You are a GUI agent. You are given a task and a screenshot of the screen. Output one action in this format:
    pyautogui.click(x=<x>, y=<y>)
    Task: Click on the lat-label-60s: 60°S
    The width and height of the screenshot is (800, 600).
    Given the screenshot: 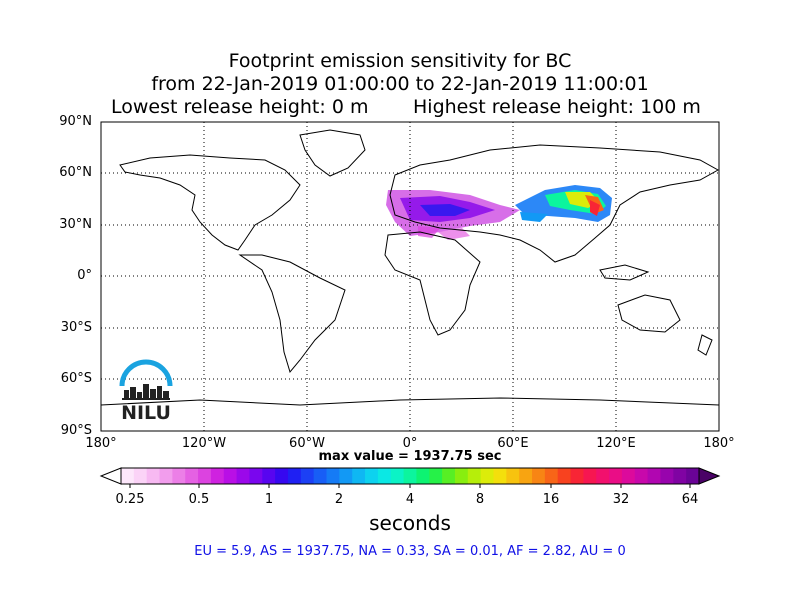 What is the action you would take?
    pyautogui.click(x=76, y=378)
    